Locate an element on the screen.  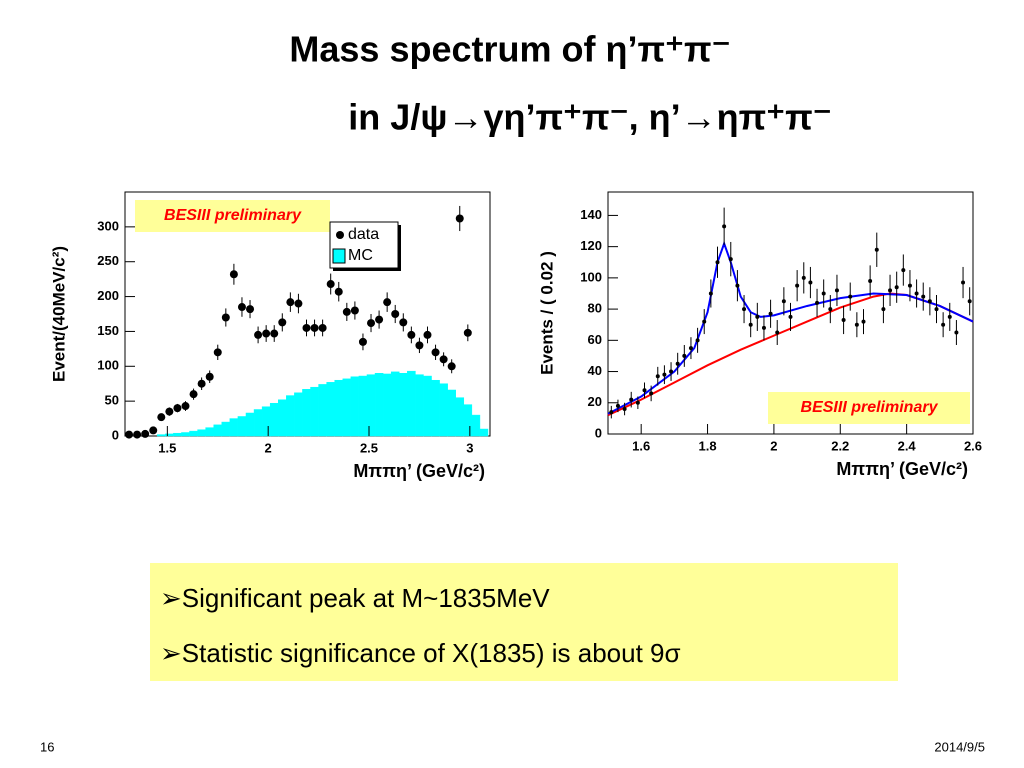
annotation: BESIII preliminary is located at coordinates (870, 407).